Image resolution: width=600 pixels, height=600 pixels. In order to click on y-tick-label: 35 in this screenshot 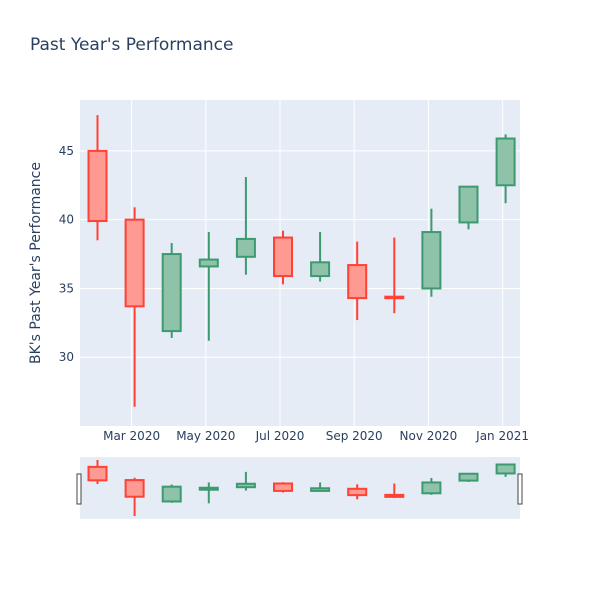, I will do `click(66, 288)`.